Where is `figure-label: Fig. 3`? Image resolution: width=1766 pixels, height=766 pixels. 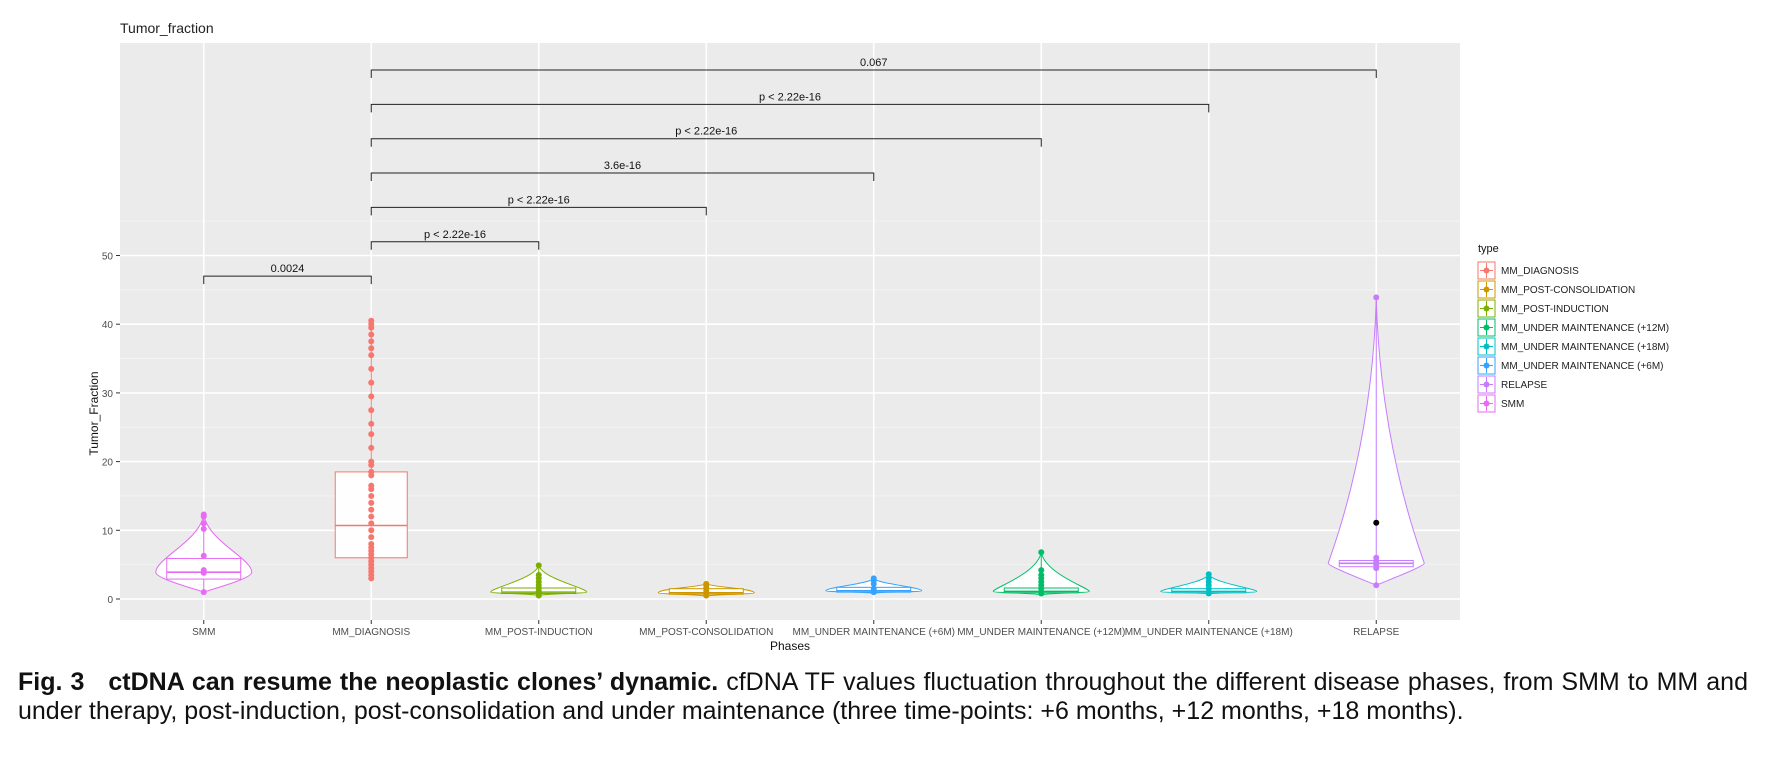 figure-label: Fig. 3 is located at coordinates (51, 682).